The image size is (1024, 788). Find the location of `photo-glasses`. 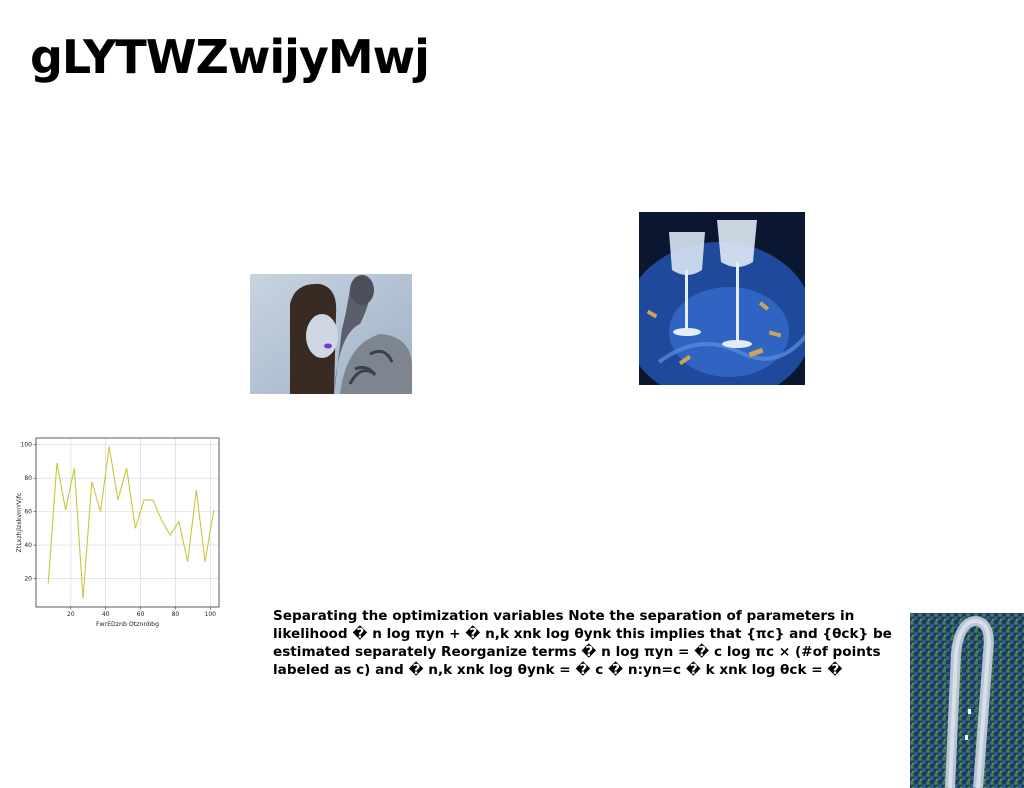

photo-glasses is located at coordinates (722, 298).